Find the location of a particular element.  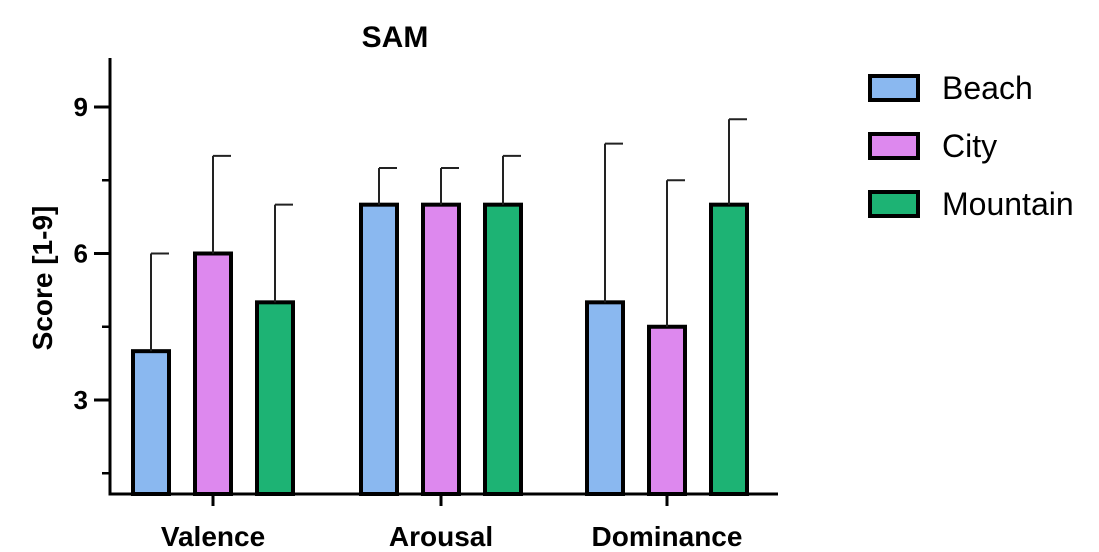

bar-city-valence is located at coordinates (213, 373).